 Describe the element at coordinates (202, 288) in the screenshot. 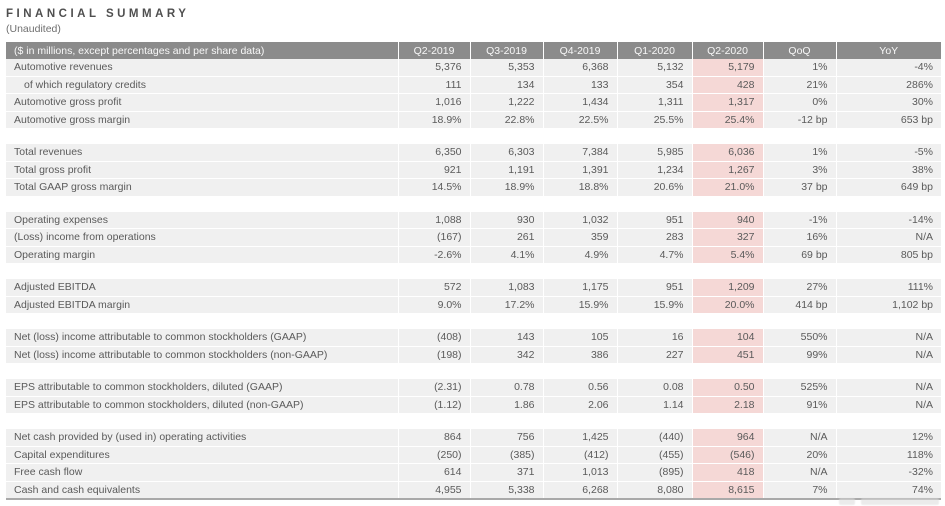

I see `row-label: Adjusted EBITDA` at that location.